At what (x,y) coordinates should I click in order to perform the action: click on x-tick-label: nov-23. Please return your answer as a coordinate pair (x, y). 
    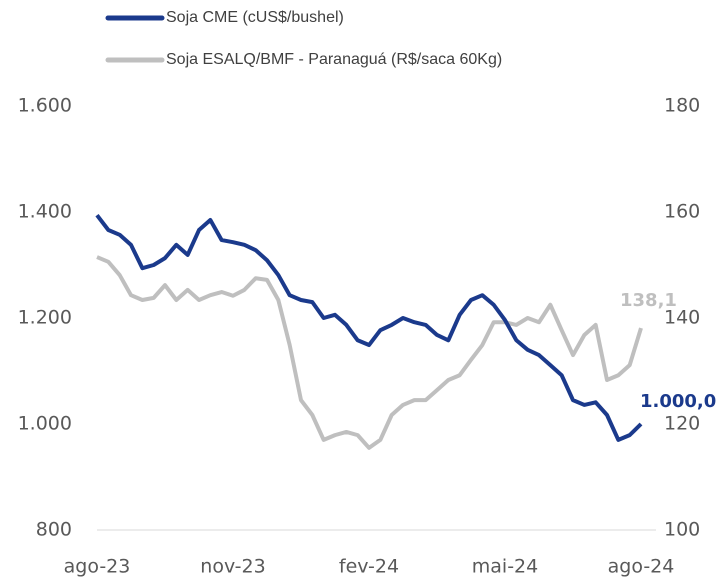
    Looking at the image, I should click on (232, 567).